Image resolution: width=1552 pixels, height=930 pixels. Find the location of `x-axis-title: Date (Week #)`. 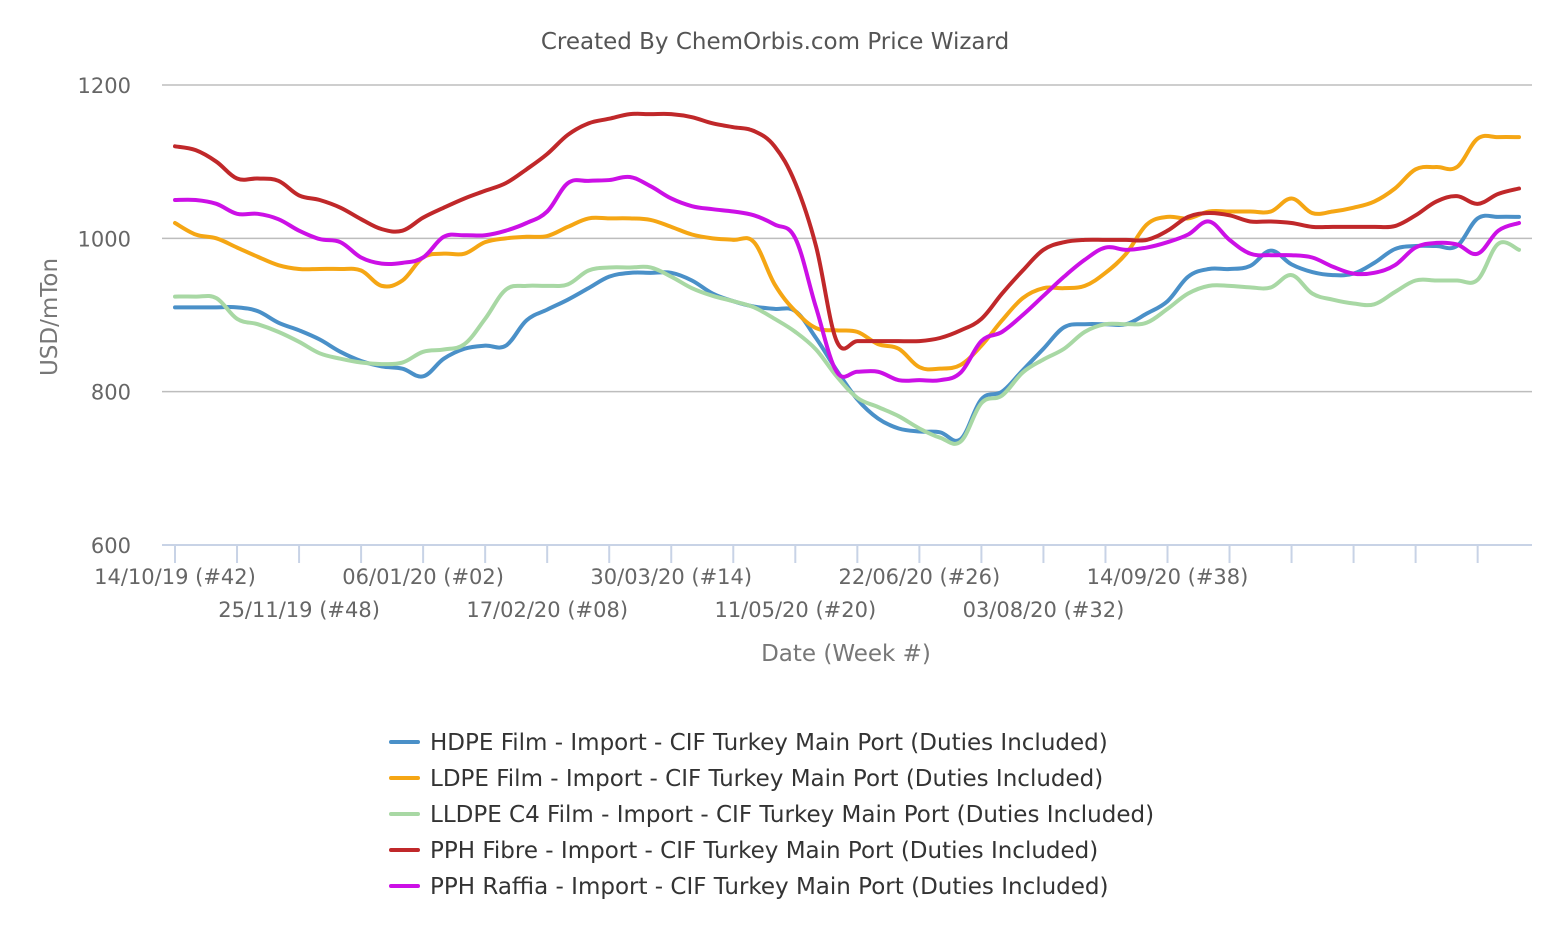

x-axis-title: Date (Week #) is located at coordinates (846, 654).